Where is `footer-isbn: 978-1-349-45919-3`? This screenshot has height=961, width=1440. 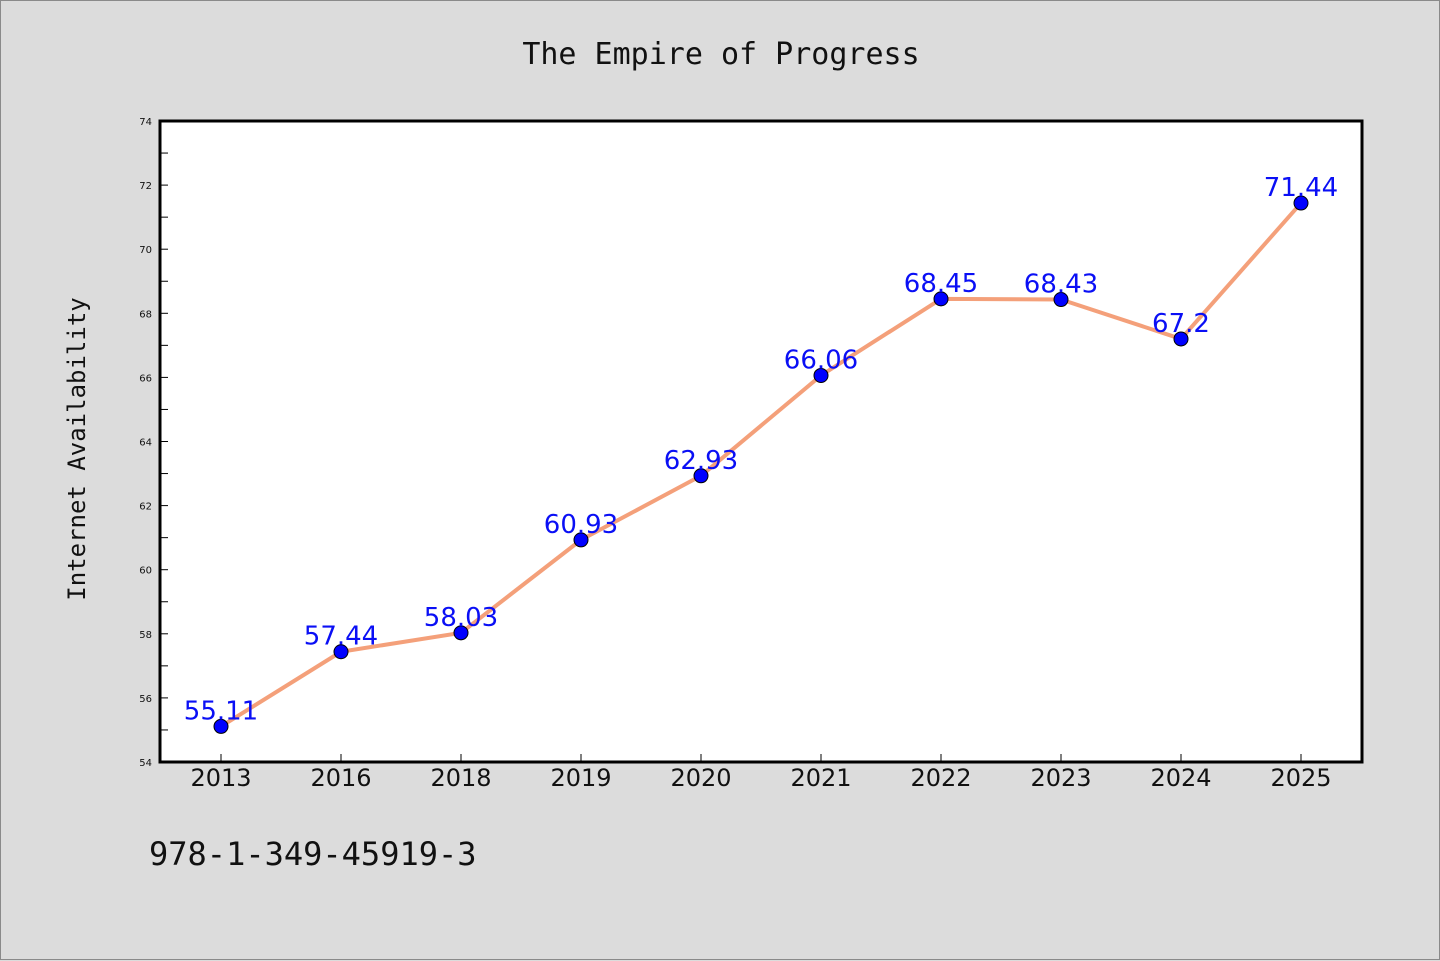
footer-isbn: 978-1-349-45919-3 is located at coordinates (313, 854).